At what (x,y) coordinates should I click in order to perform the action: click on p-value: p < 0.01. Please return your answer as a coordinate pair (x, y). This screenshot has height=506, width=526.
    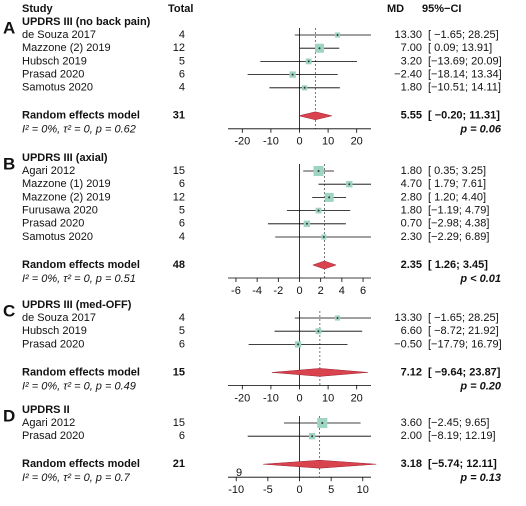
    Looking at the image, I should click on (480, 279).